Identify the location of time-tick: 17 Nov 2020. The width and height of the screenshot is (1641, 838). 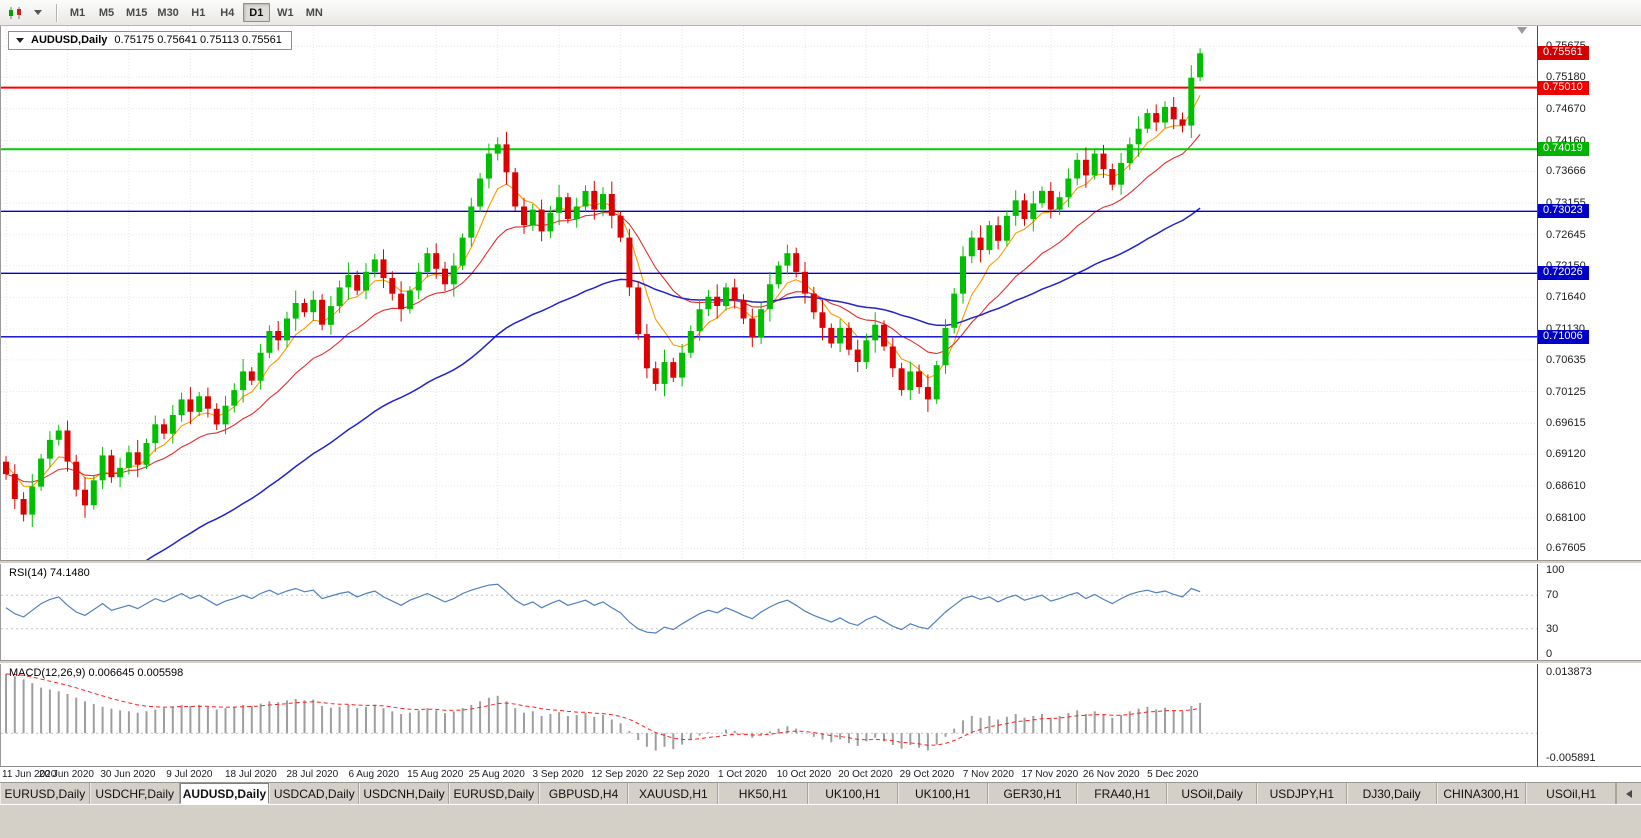
(1050, 774).